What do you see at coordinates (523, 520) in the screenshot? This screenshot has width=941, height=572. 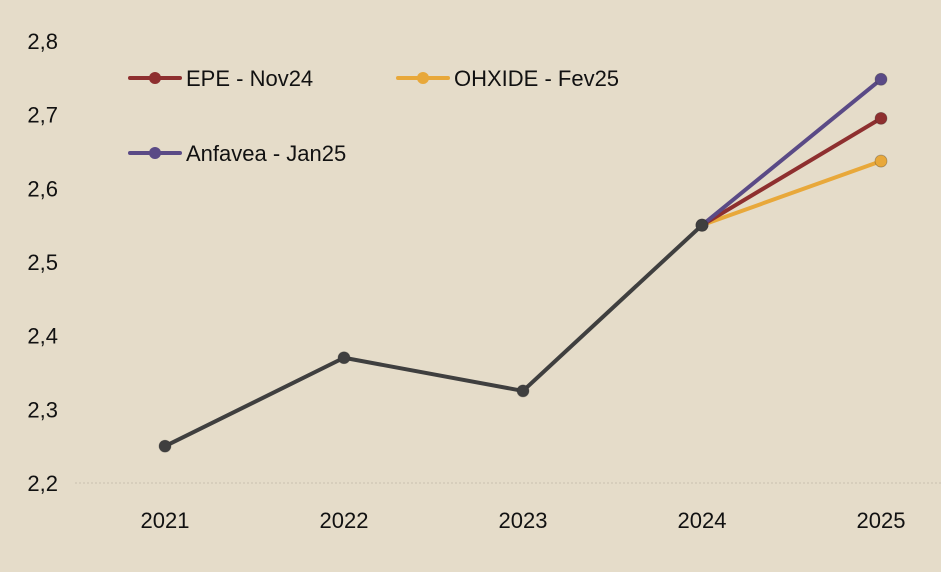 I see `x-tick-label: 2023` at bounding box center [523, 520].